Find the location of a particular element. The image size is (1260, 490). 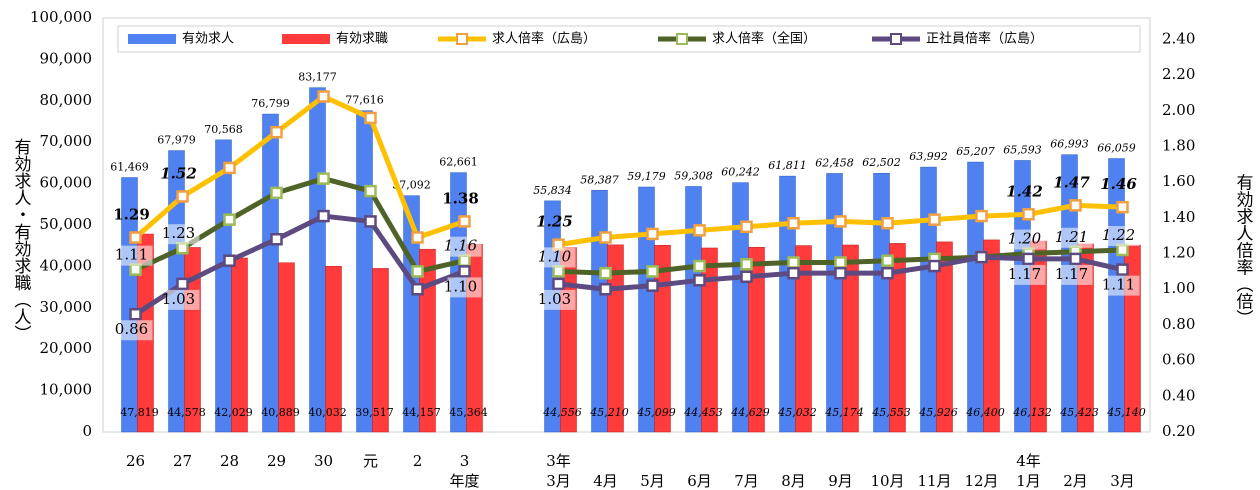

data-label: 57,092 is located at coordinates (411, 185).